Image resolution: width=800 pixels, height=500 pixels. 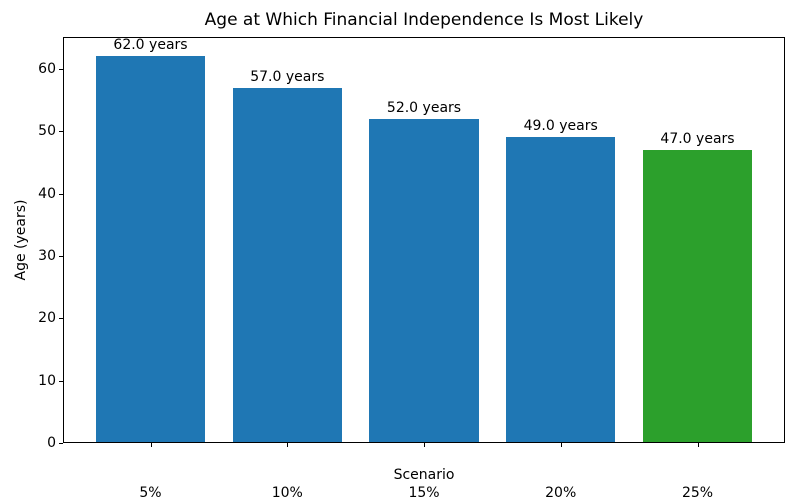 What do you see at coordinates (47, 318) in the screenshot?
I see `y-tick-label: 20` at bounding box center [47, 318].